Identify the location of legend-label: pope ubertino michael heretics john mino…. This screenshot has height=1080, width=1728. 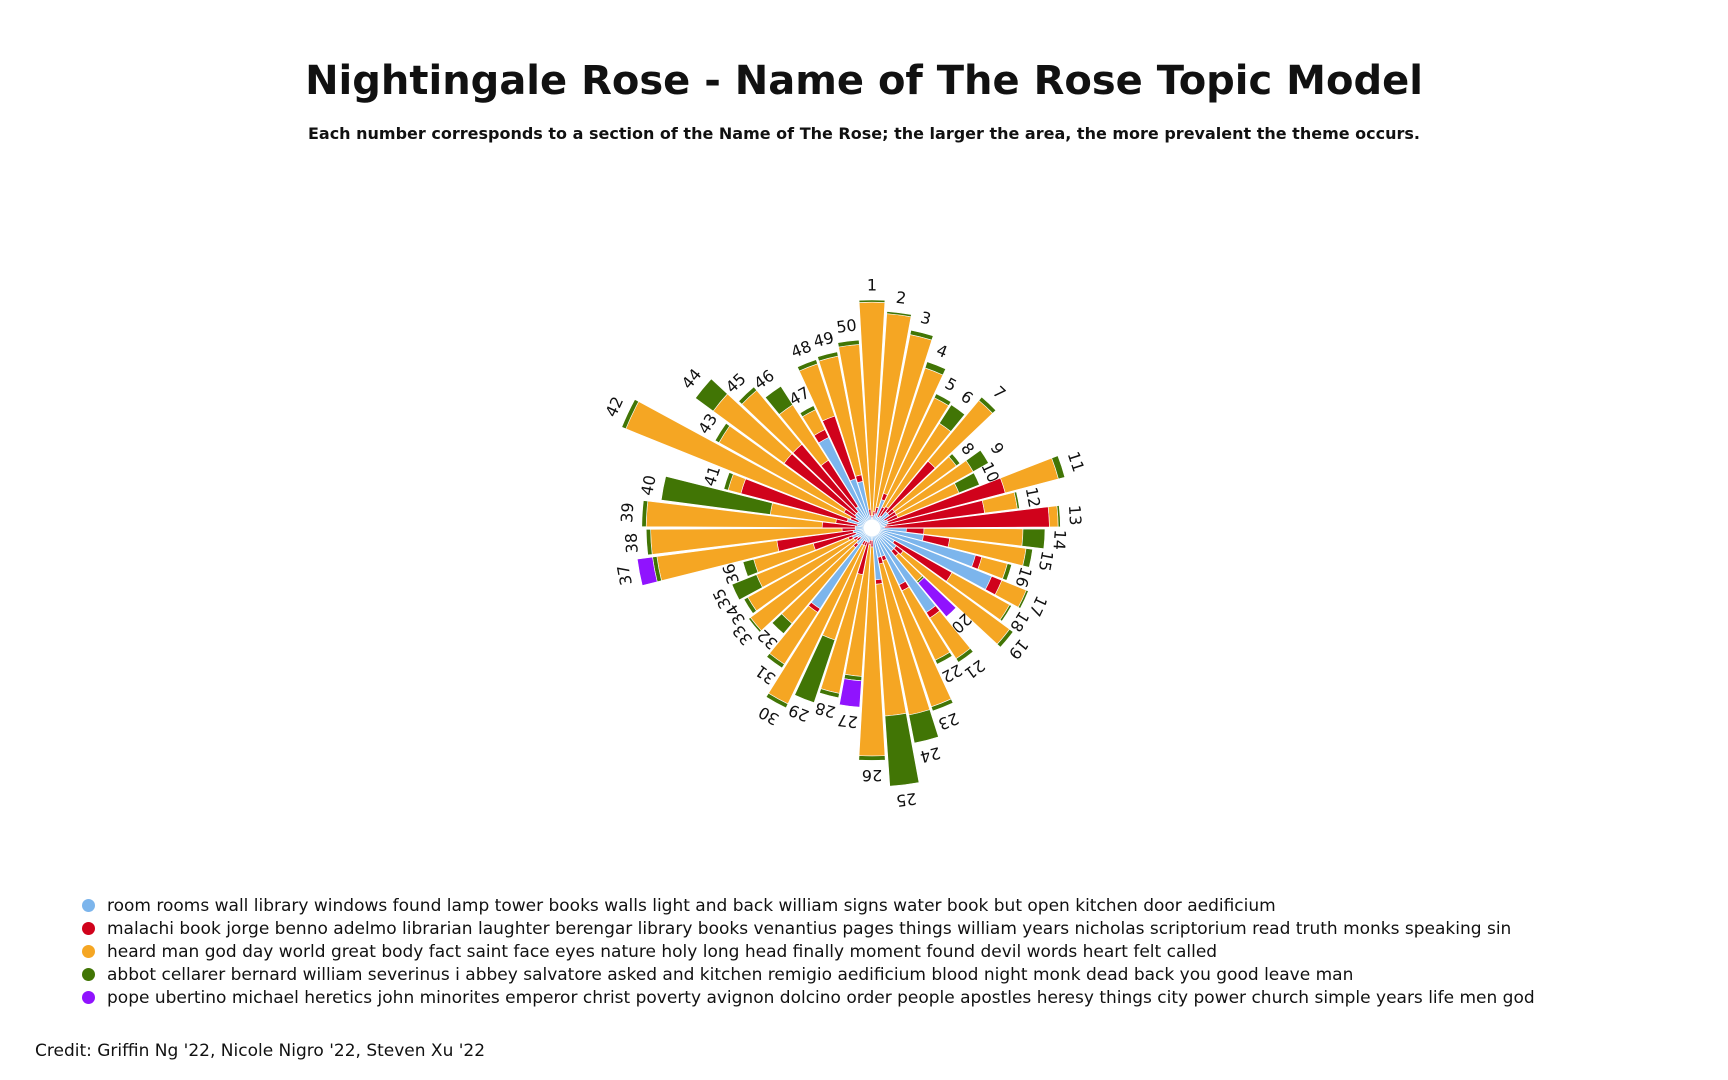
(821, 997).